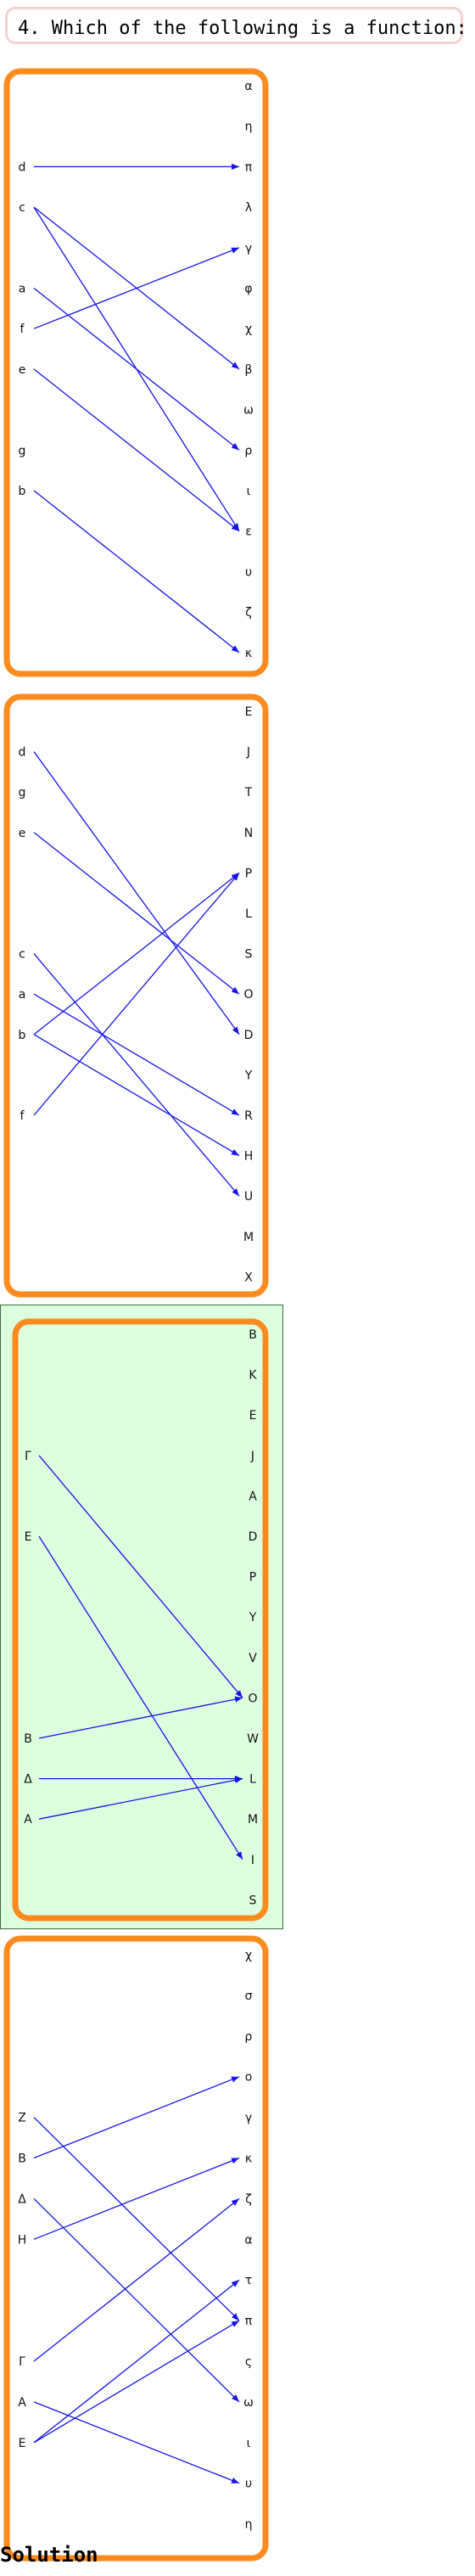 The width and height of the screenshot is (475, 2576). Describe the element at coordinates (253, 1658) in the screenshot. I see `codomain-element: V` at that location.